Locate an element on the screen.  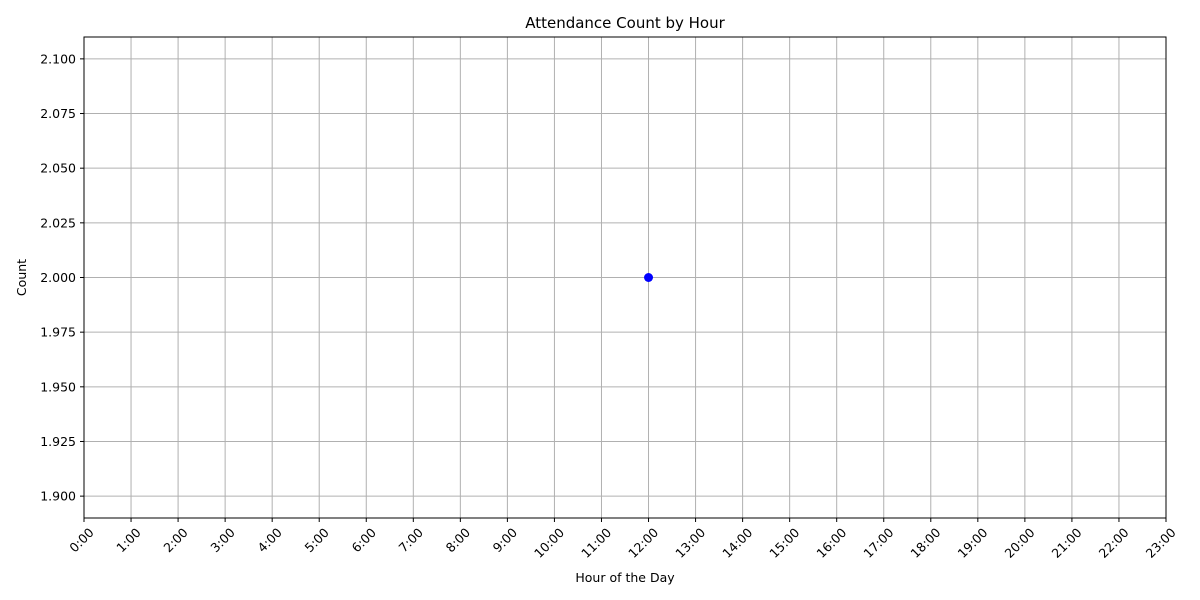
y-tick-label: 2.000 is located at coordinates (58, 277).